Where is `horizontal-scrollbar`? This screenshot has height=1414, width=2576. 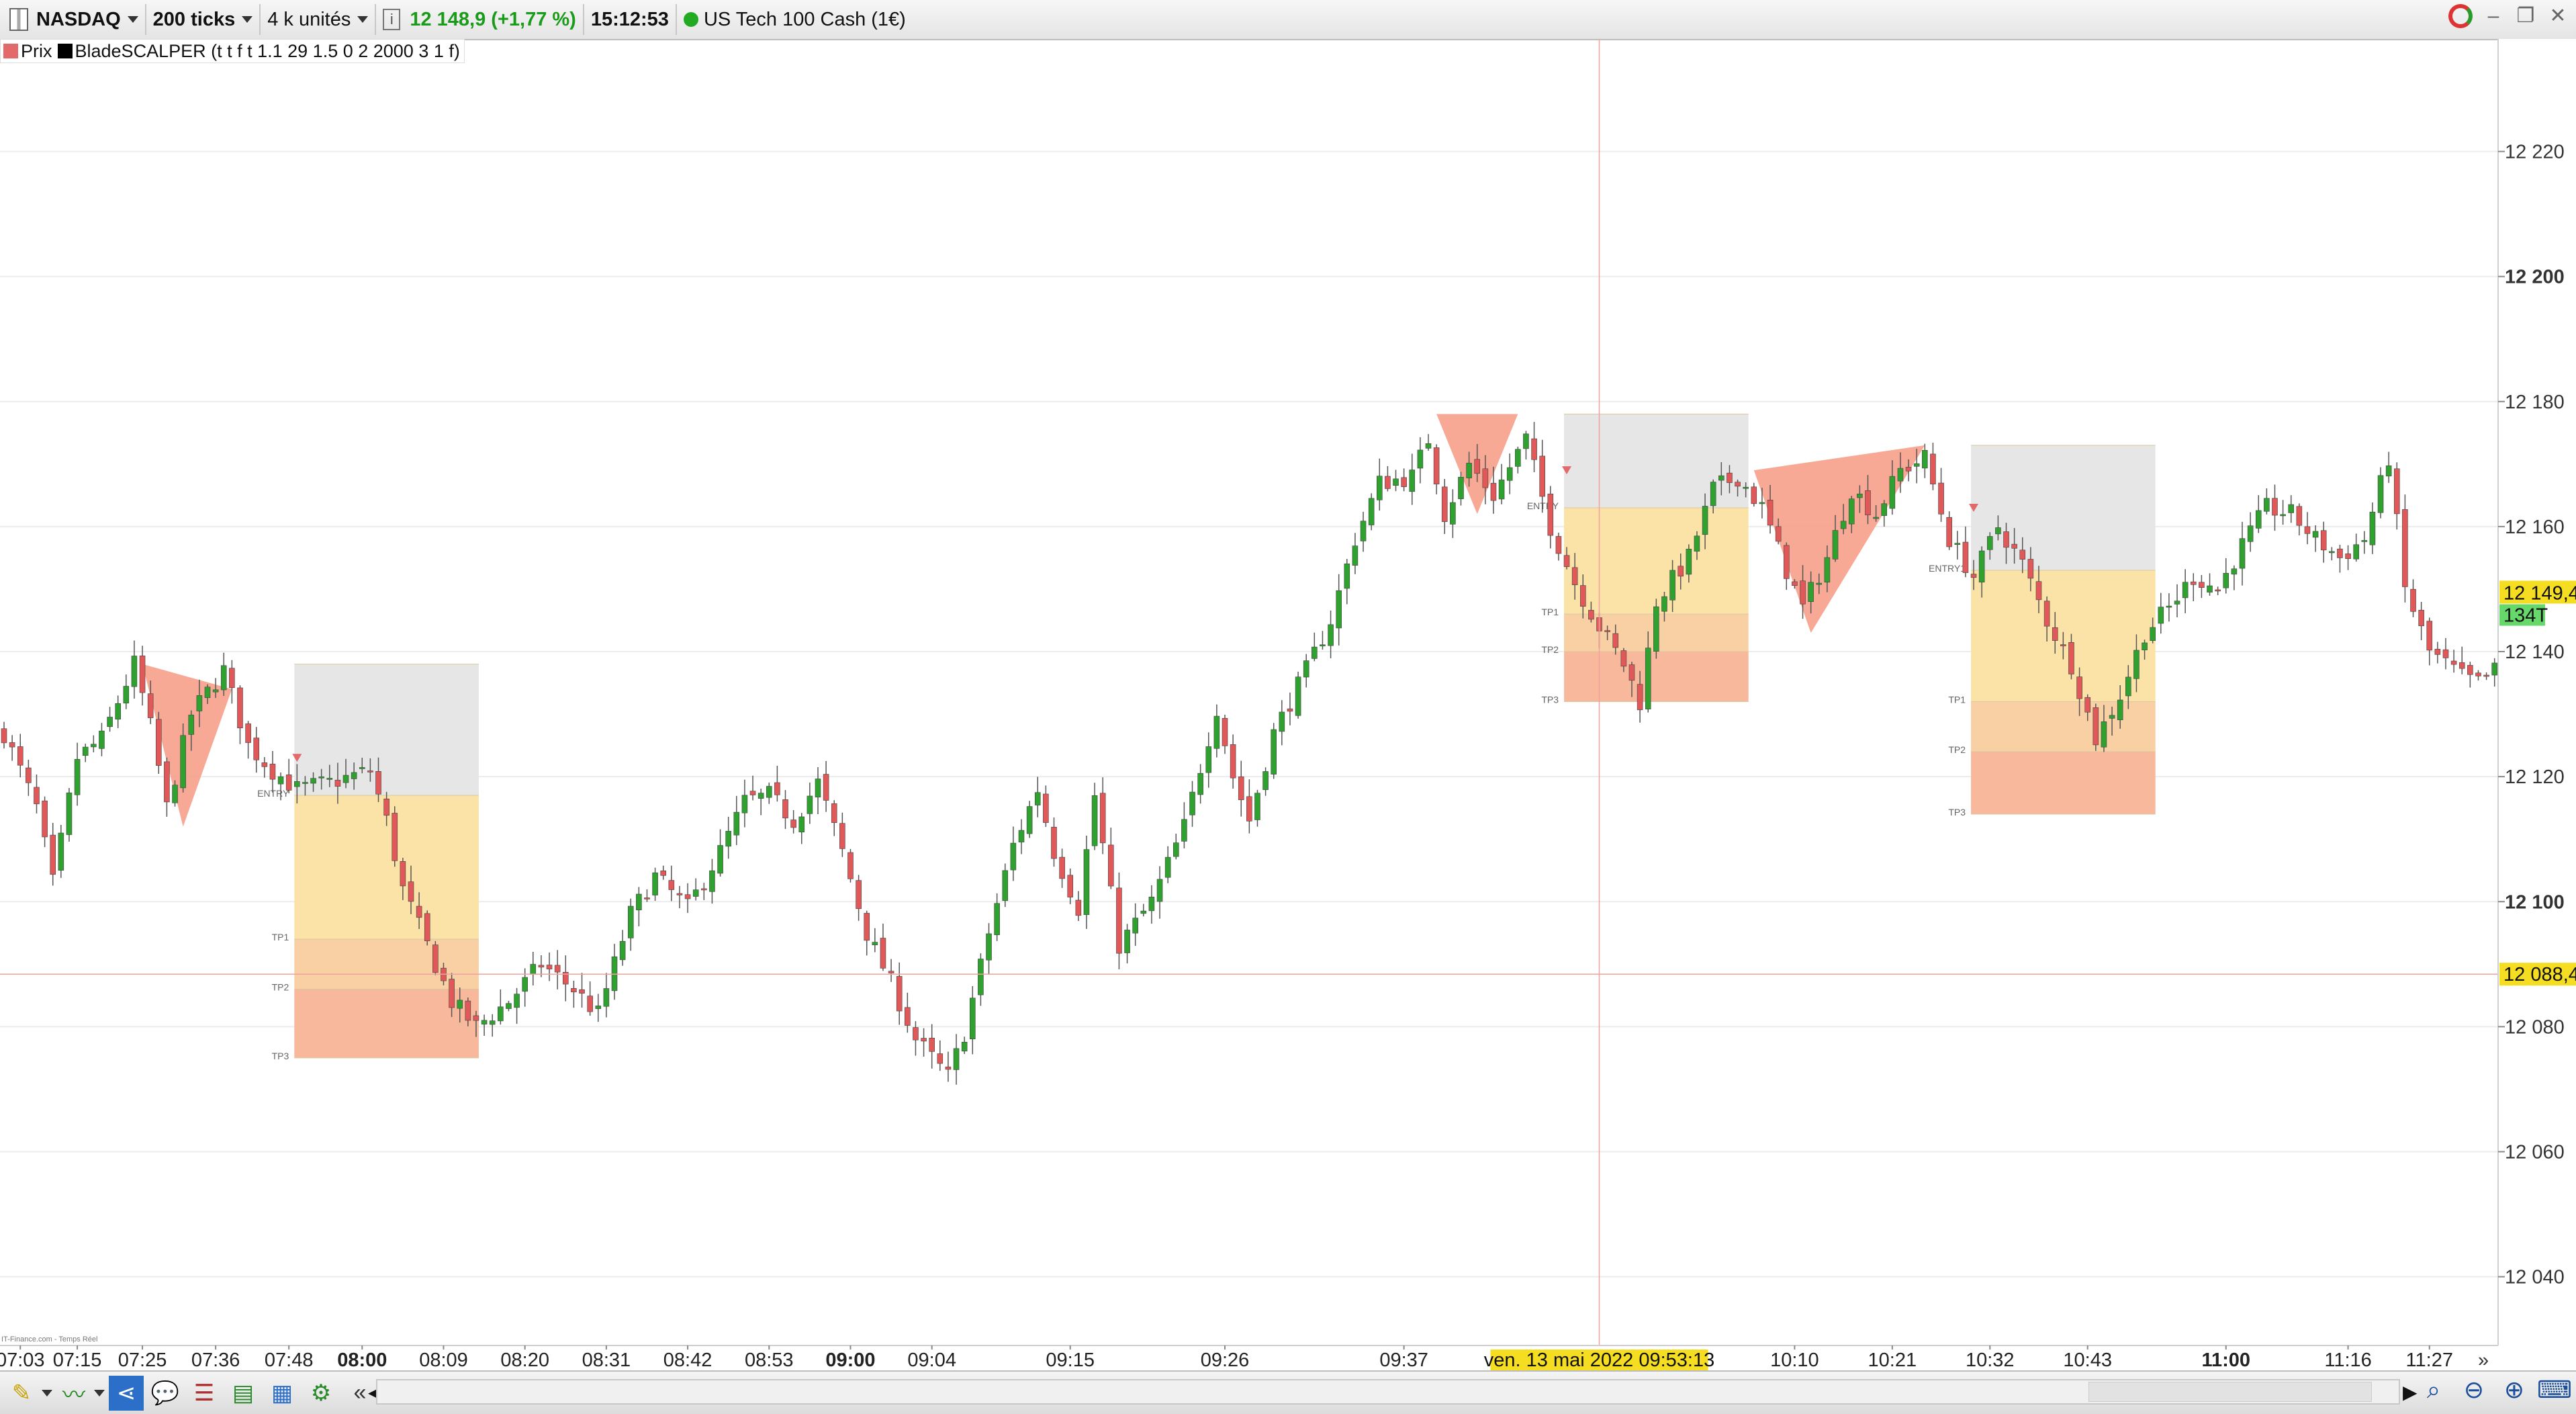 horizontal-scrollbar is located at coordinates (1388, 1392).